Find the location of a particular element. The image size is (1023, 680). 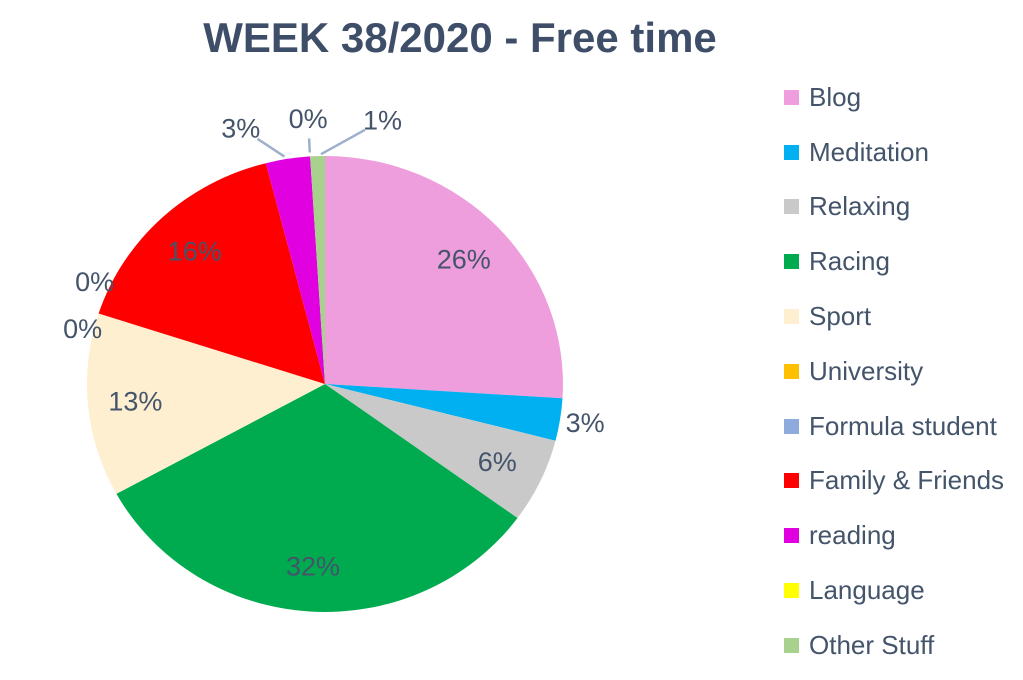

legend-swatch-university is located at coordinates (791, 371).